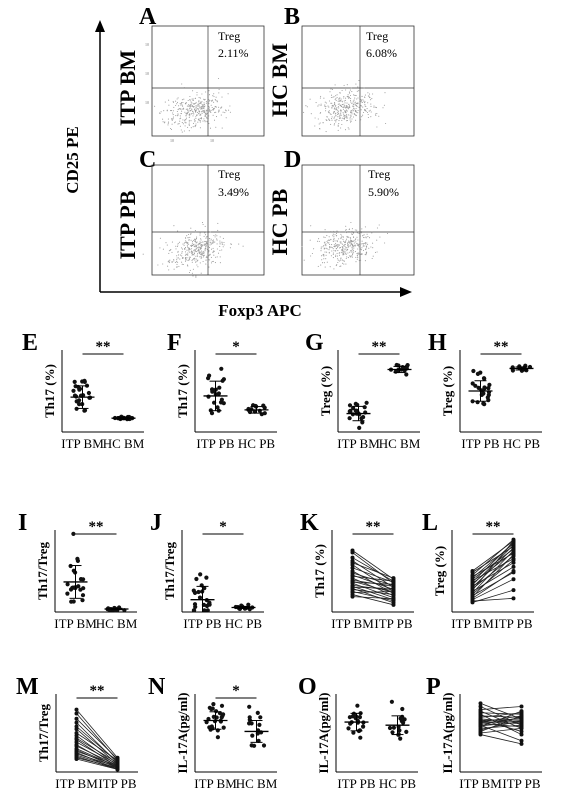 This screenshot has width=578, height=805. What do you see at coordinates (236, 347) in the screenshot?
I see `significance-marker: *` at bounding box center [236, 347].